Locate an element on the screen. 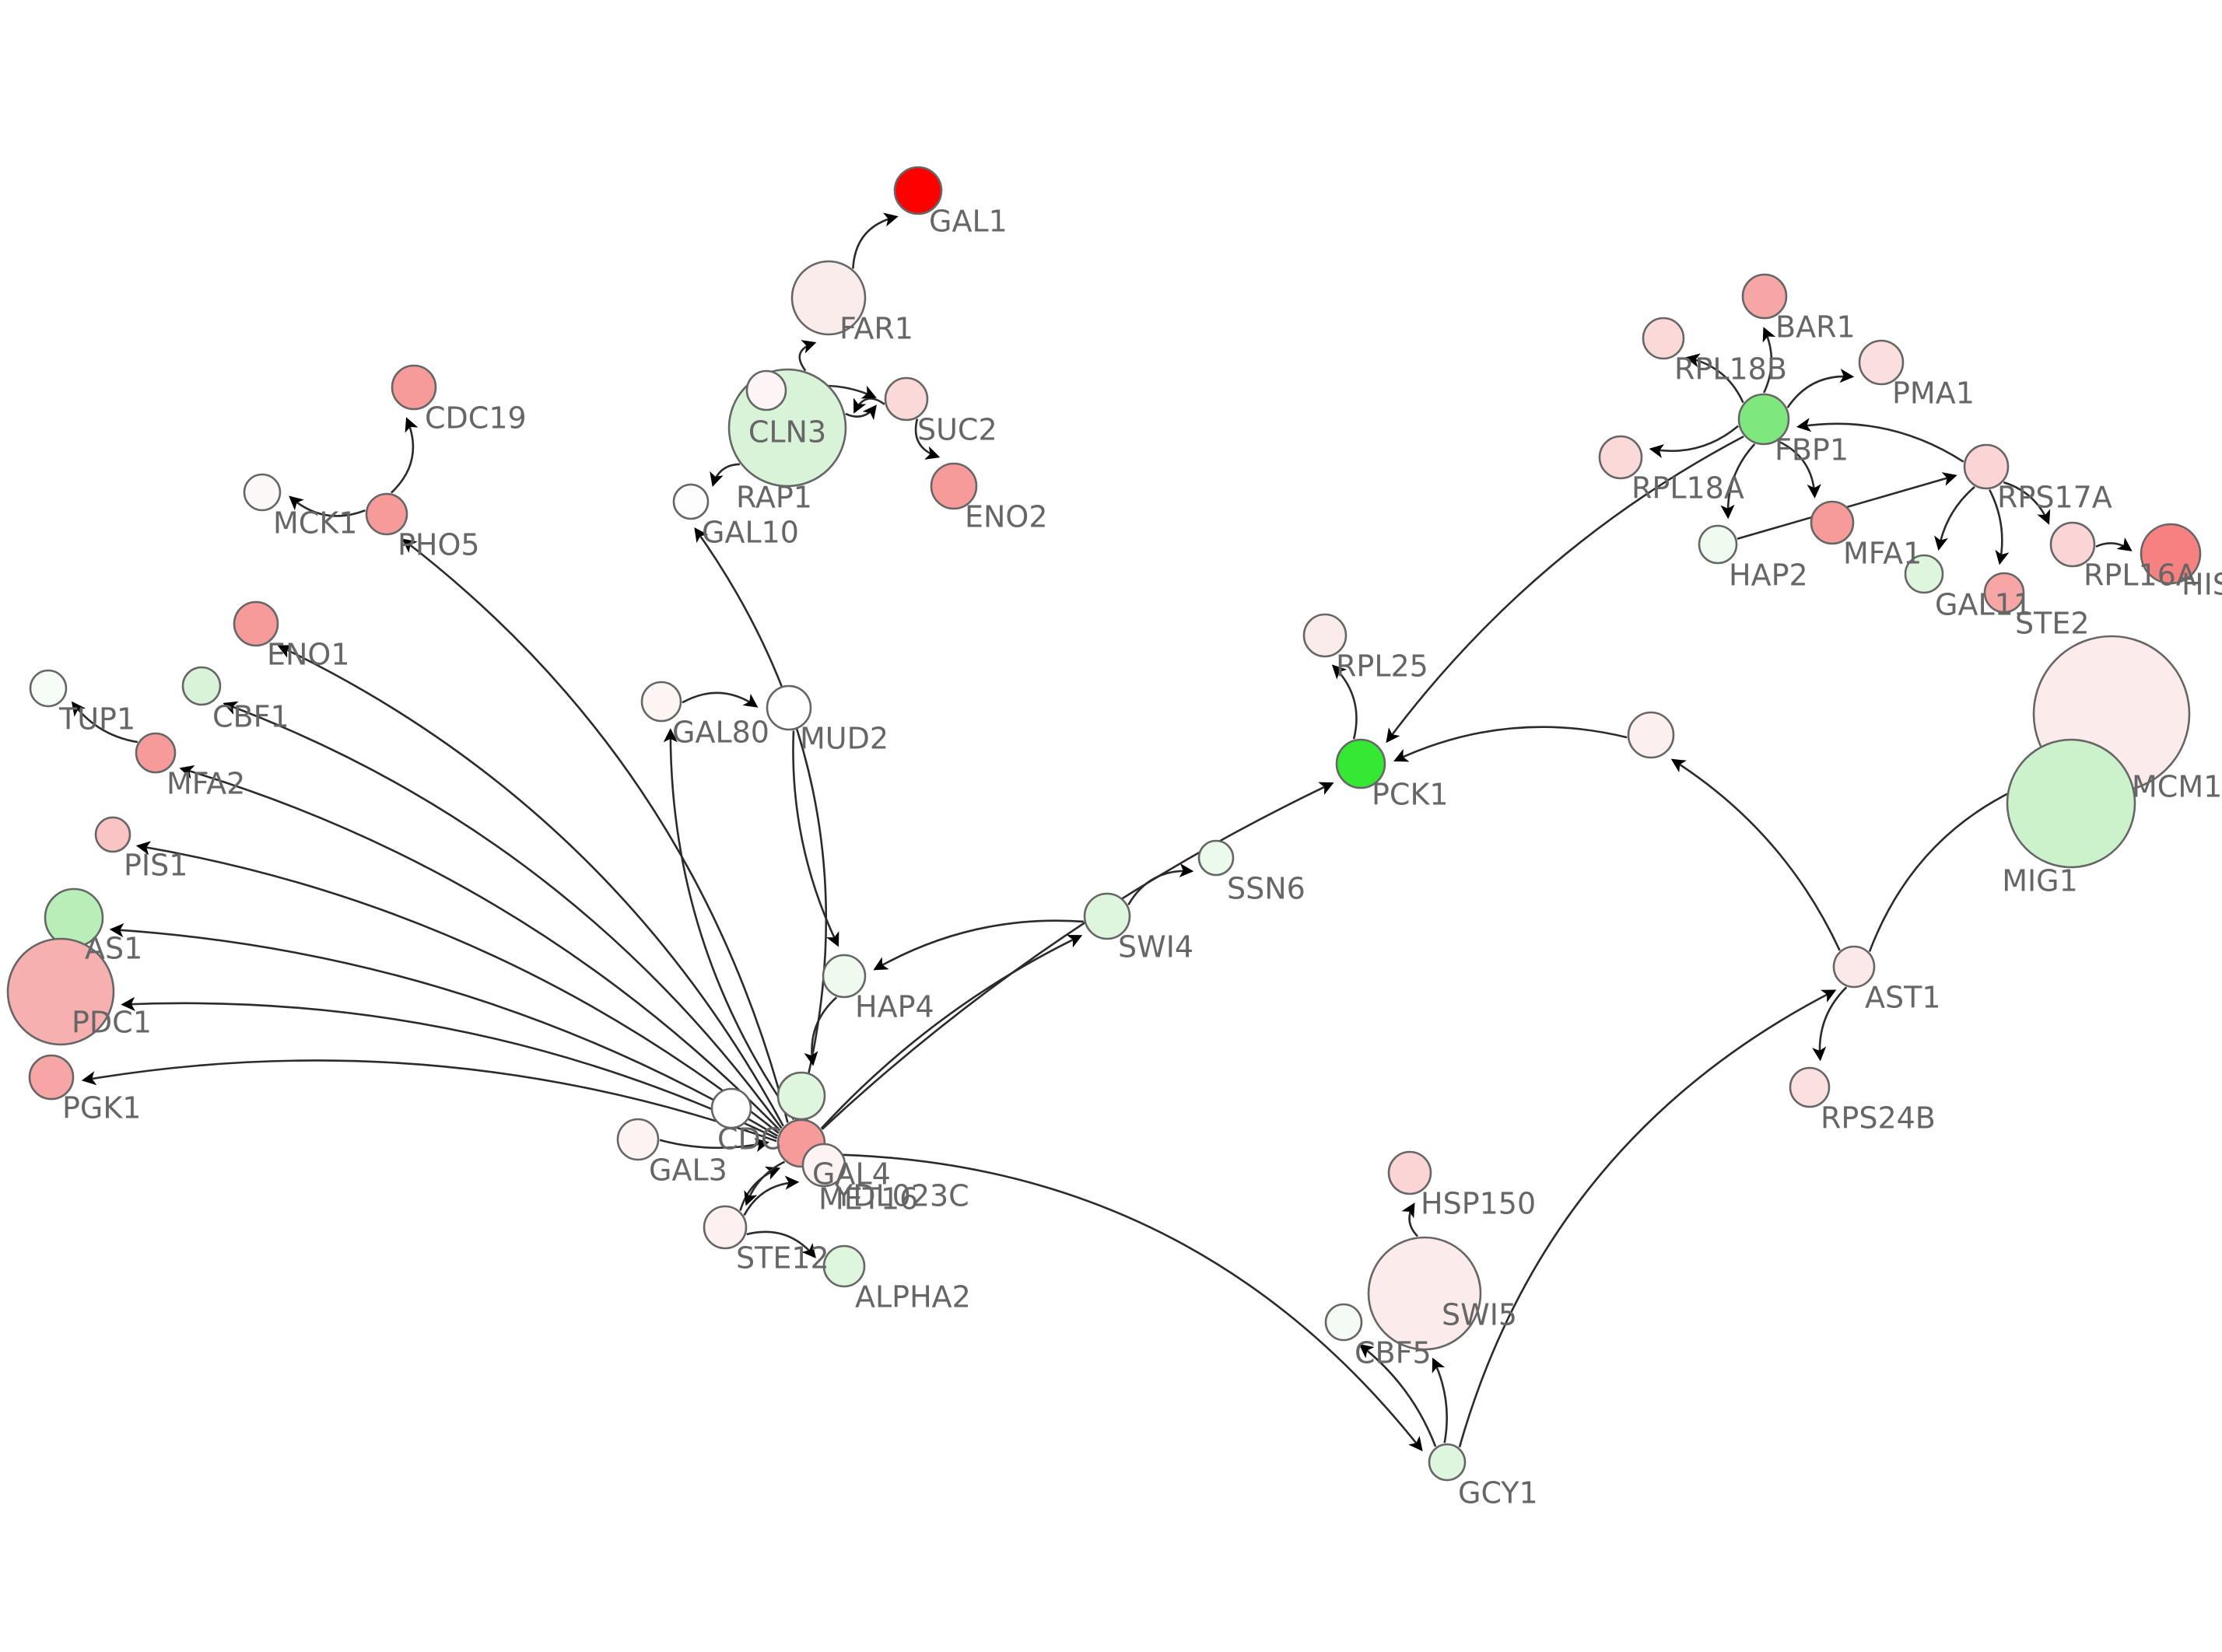 The height and width of the screenshot is (1652, 2222). node-gal80 is located at coordinates (661, 702).